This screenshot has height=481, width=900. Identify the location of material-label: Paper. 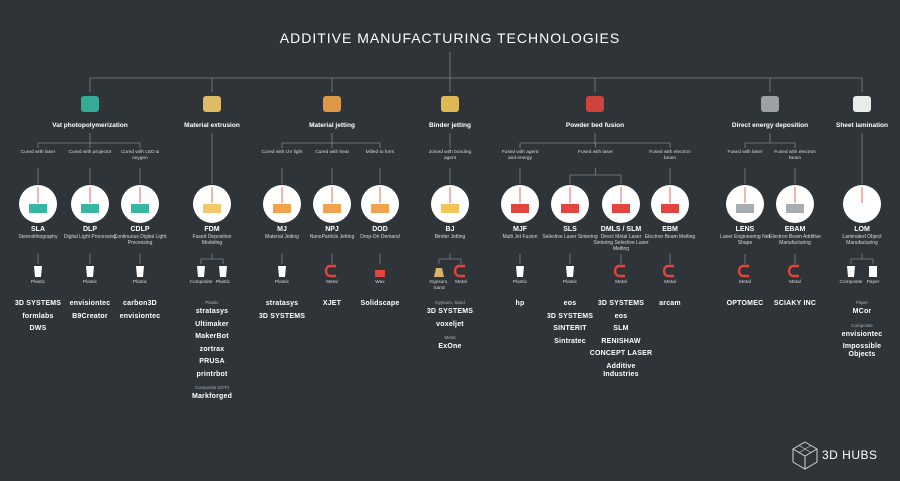
(873, 282).